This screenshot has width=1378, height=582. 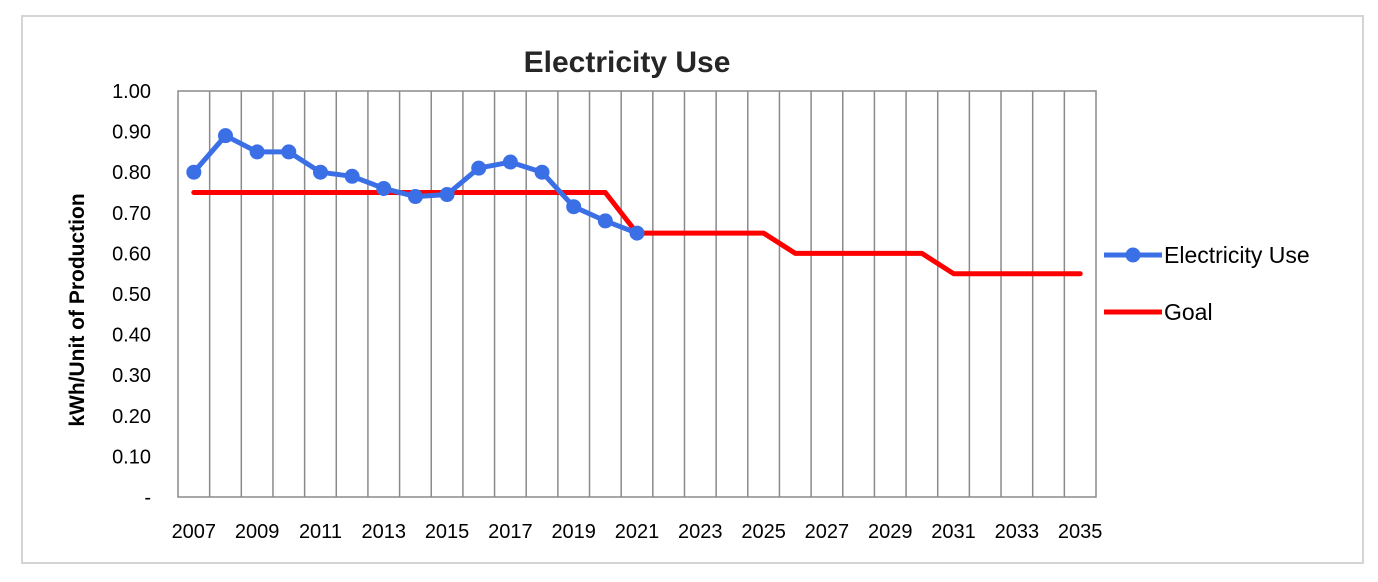 I want to click on y-tick-label: 1.00, so click(x=131, y=92).